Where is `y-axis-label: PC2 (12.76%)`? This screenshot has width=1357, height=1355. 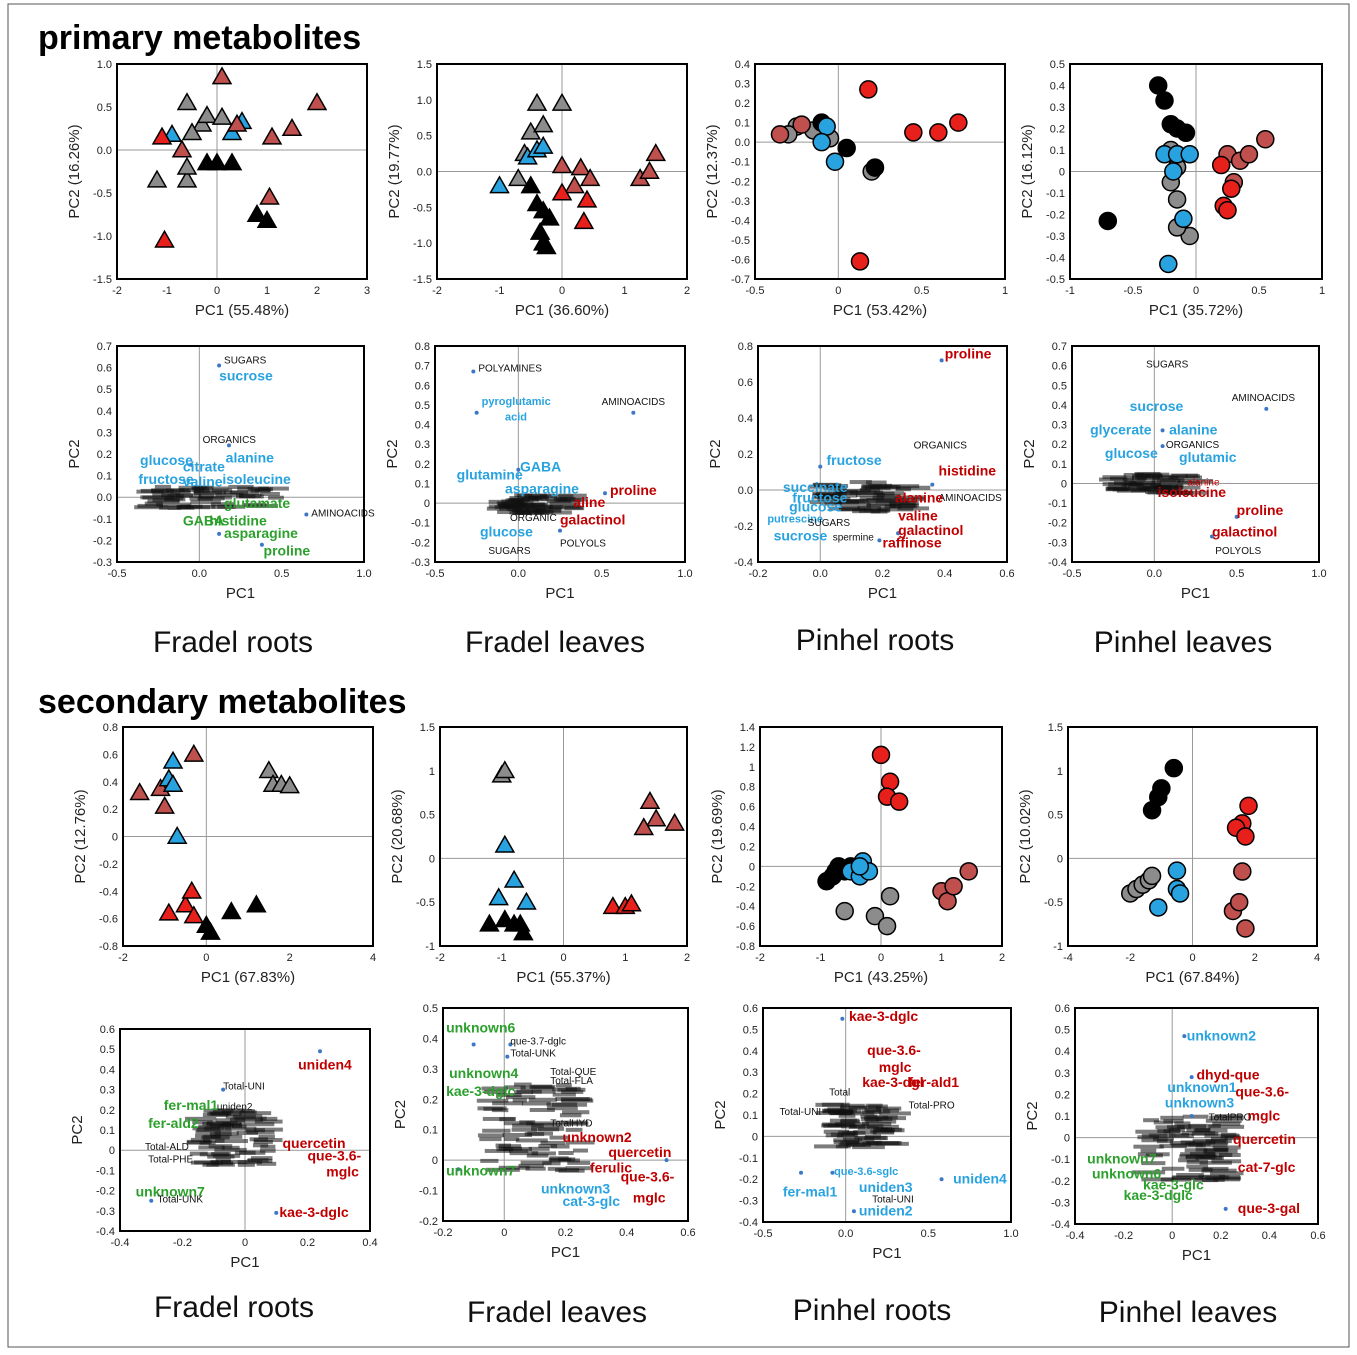 y-axis-label: PC2 (12.76%) is located at coordinates (80, 836).